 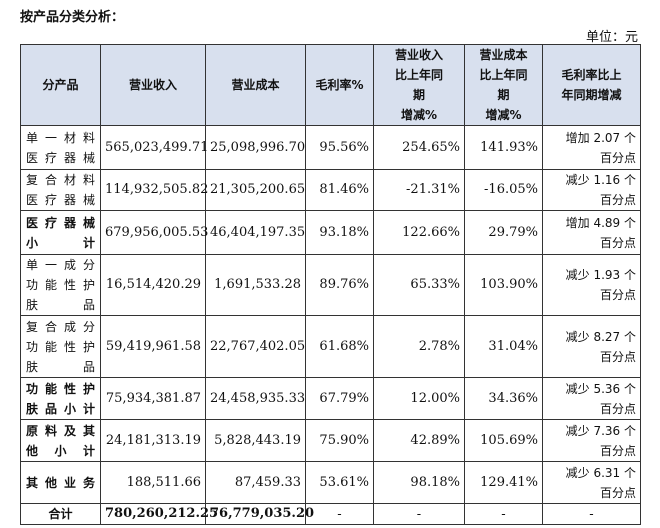 What do you see at coordinates (503, 147) in the screenshot?
I see `cost-change-value: 141.93%` at bounding box center [503, 147].